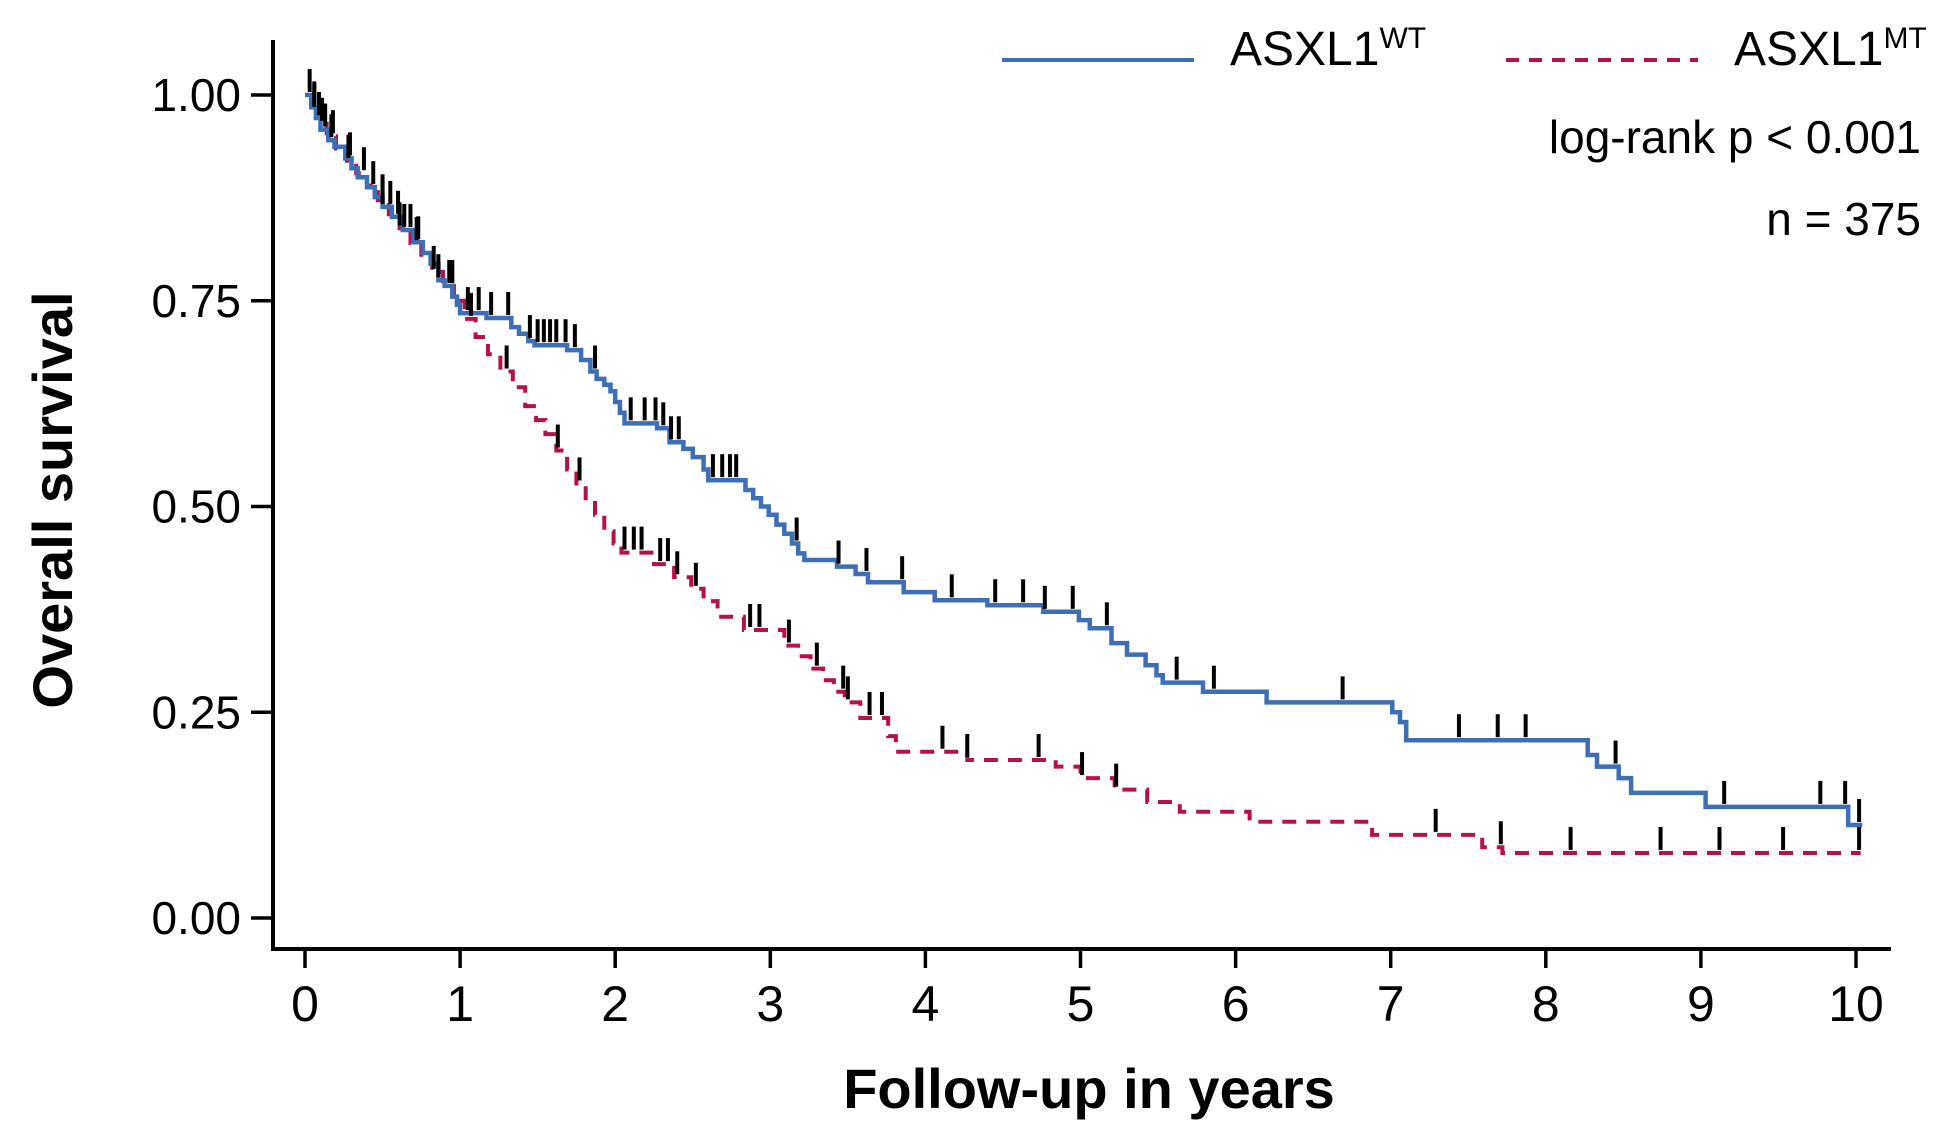  What do you see at coordinates (196, 918) in the screenshot?
I see `y-tick-label: 0.00` at bounding box center [196, 918].